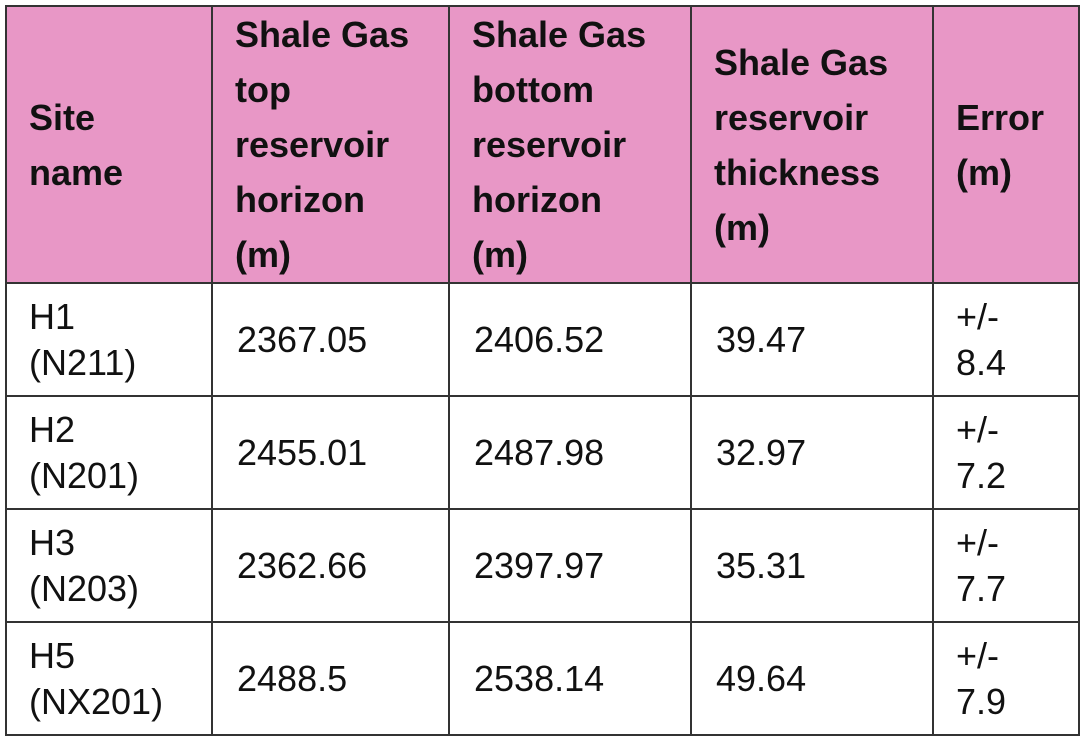  Describe the element at coordinates (109, 452) in the screenshot. I see `cell-site-name: H2 (N201)` at that location.